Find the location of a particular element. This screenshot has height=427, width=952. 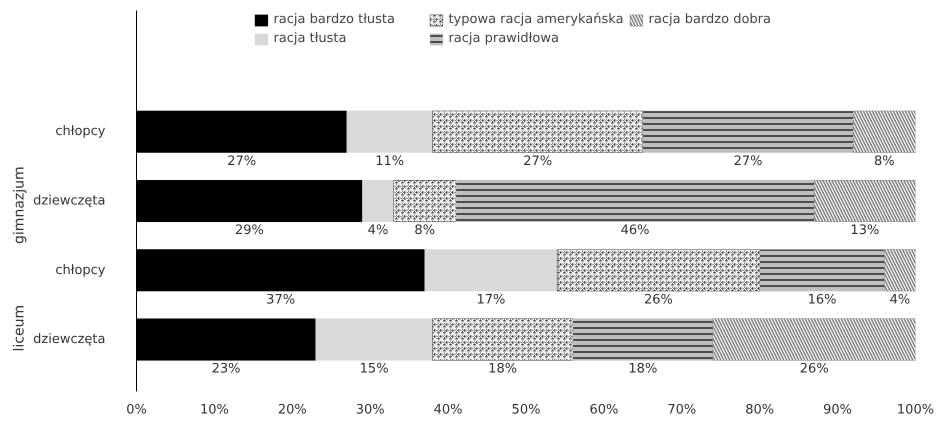

legend-label: racja prawidłowa is located at coordinates (504, 38).